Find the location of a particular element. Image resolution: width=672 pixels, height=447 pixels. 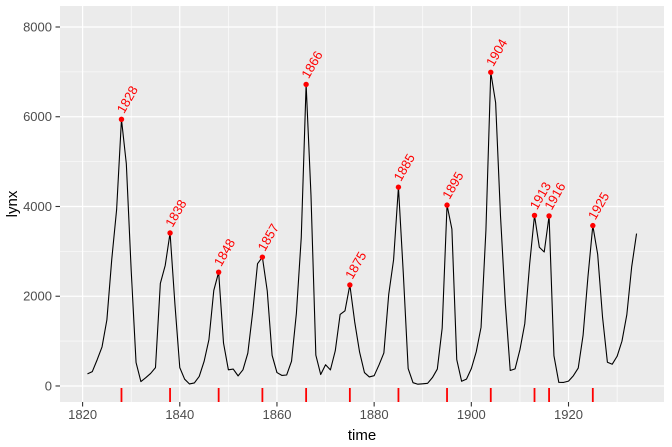

y-axis-title: lynx is located at coordinates (12, 203).